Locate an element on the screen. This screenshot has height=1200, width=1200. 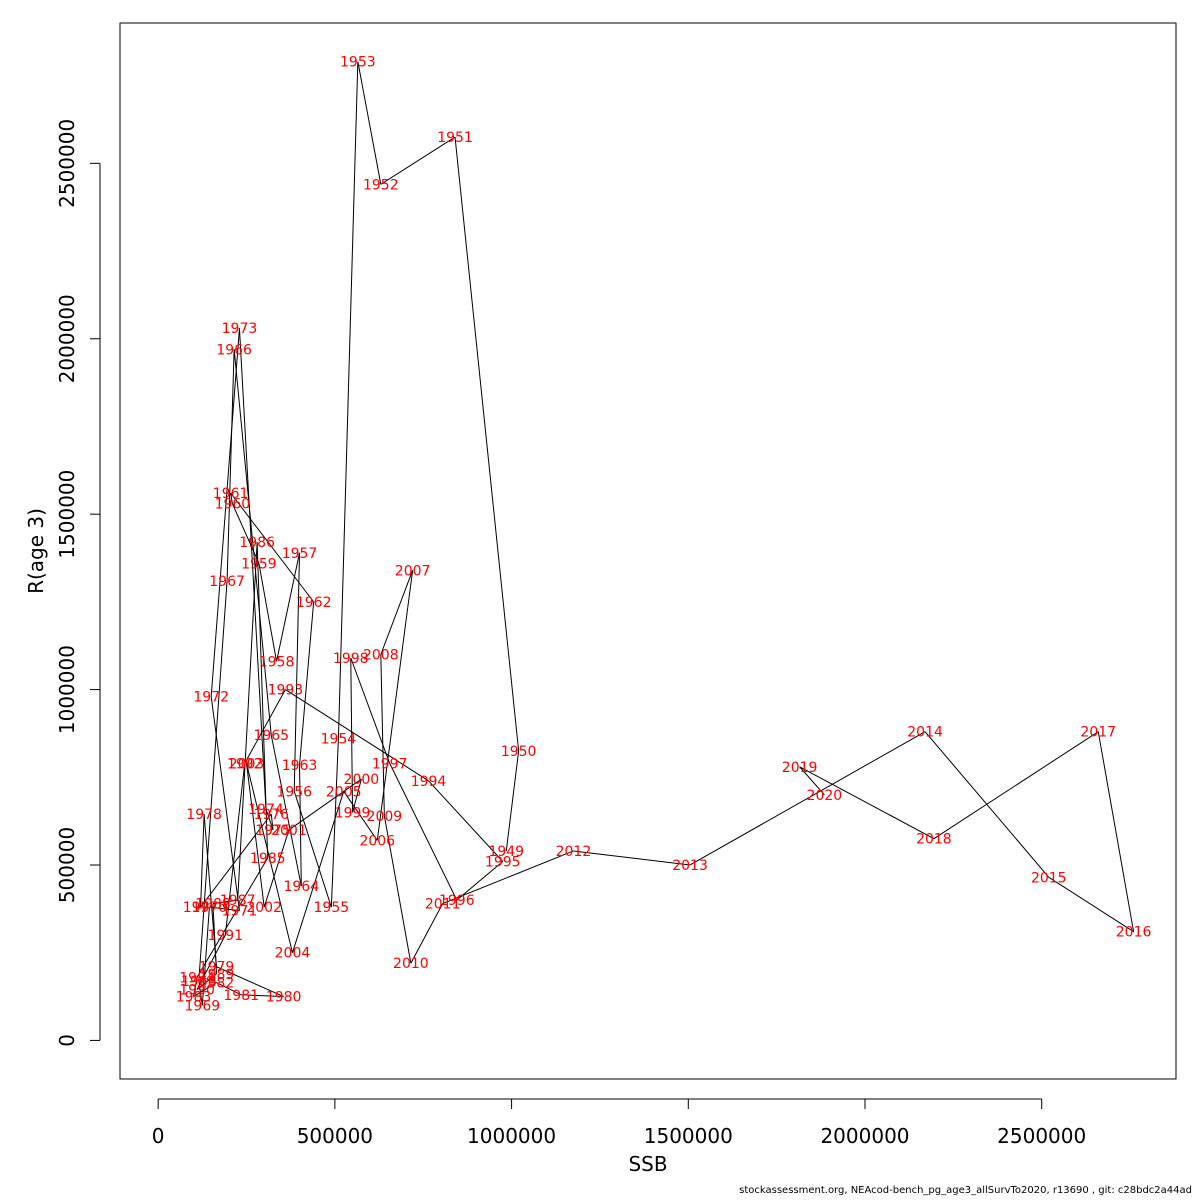
series-segment-1983-1984 is located at coordinates (195, 987).